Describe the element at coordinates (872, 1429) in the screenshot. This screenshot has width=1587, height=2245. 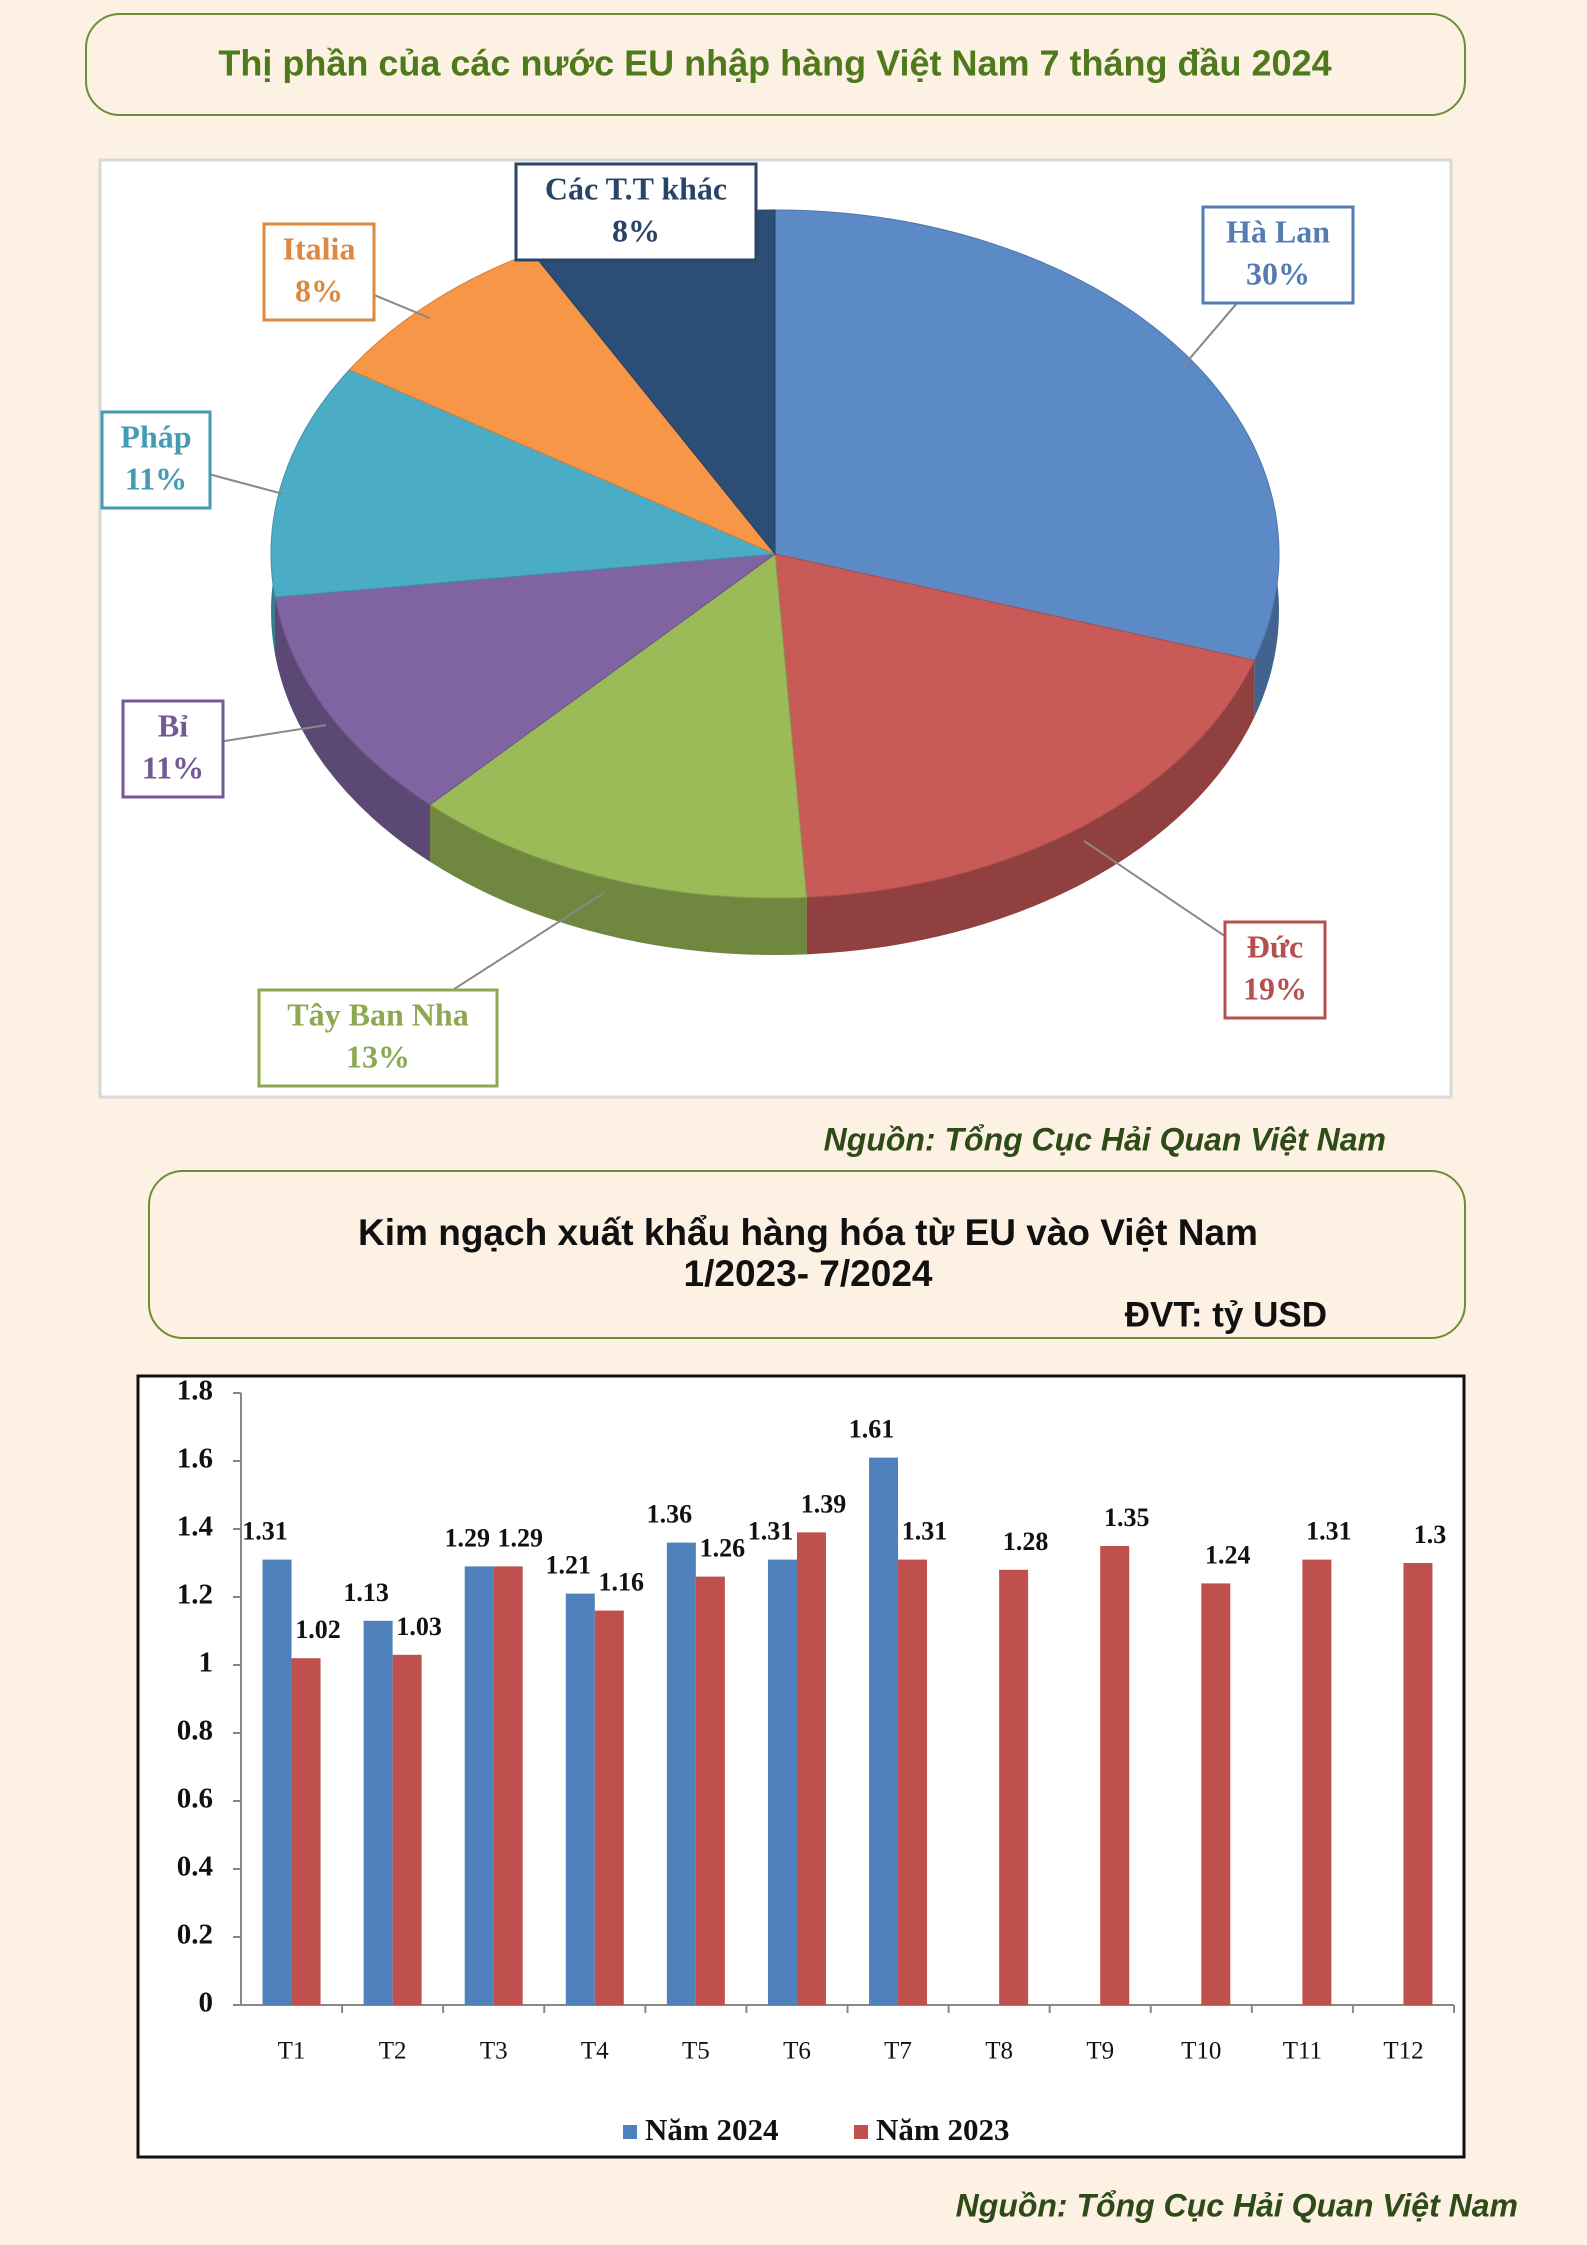
I see `data-label: 1.61` at that location.